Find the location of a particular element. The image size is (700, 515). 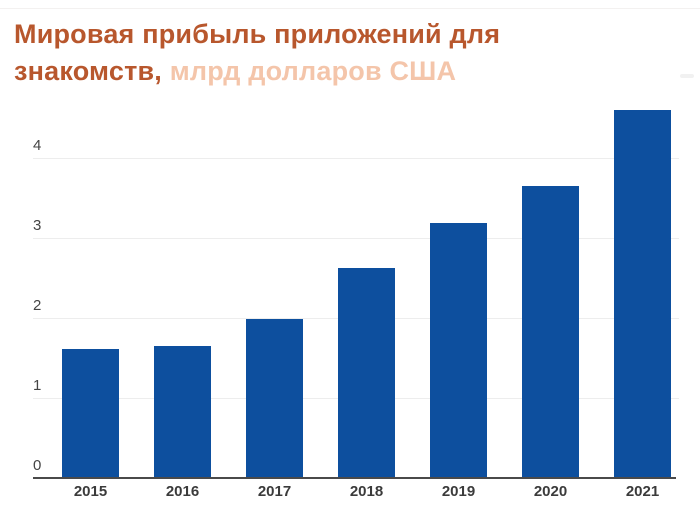

x-axis-label-2015: 2015 is located at coordinates (90, 491).